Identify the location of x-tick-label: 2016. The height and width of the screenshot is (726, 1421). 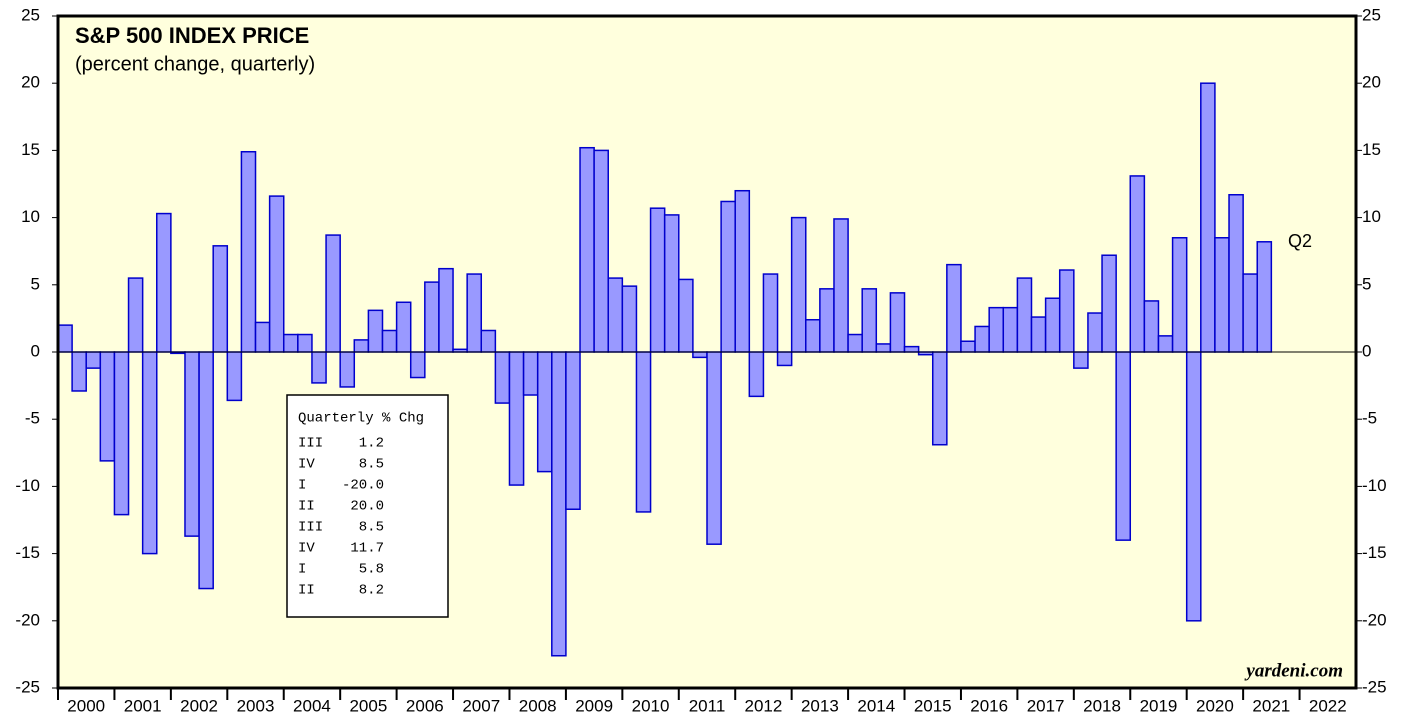
(989, 705).